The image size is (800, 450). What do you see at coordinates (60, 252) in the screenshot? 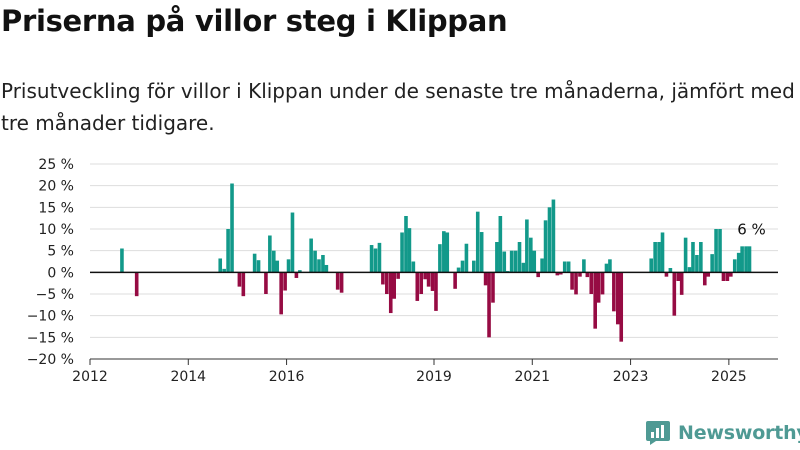
I see `y-tick-label: 5 %` at bounding box center [60, 252].